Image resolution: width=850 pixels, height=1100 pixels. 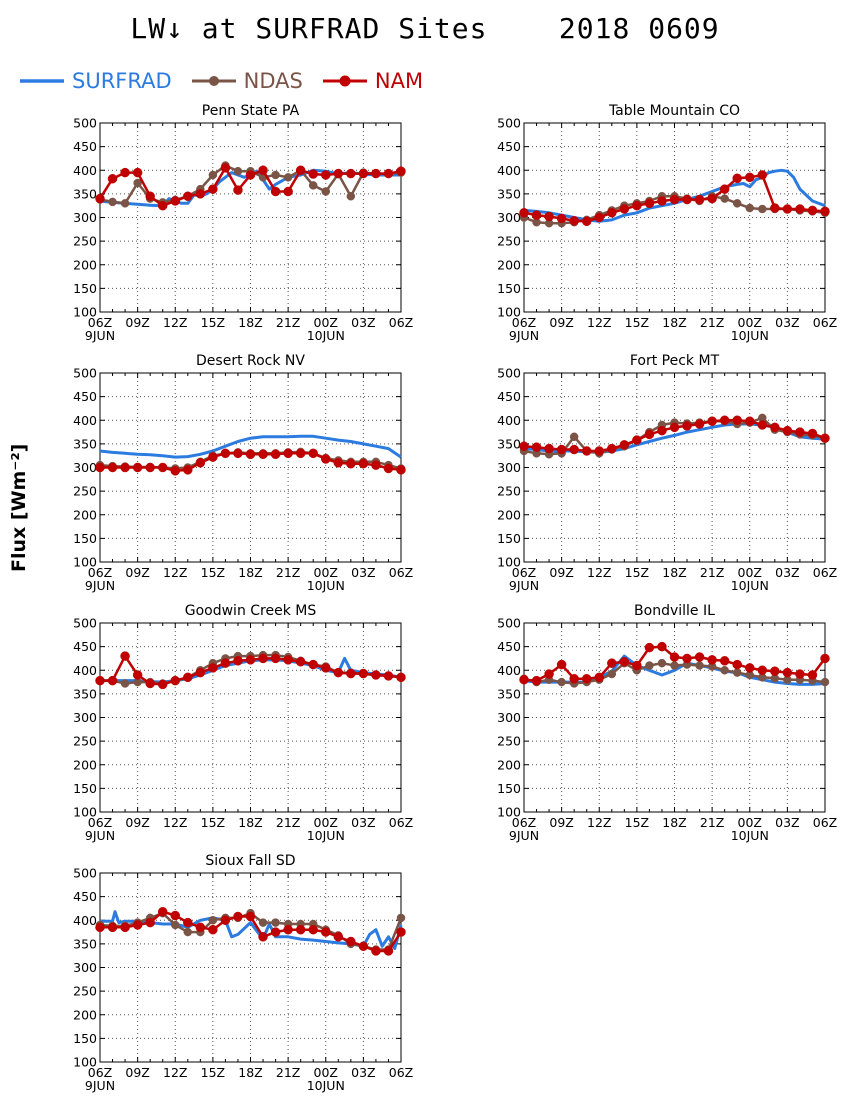 I want to click on x-date-label: 9JUN, so click(x=524, y=835).